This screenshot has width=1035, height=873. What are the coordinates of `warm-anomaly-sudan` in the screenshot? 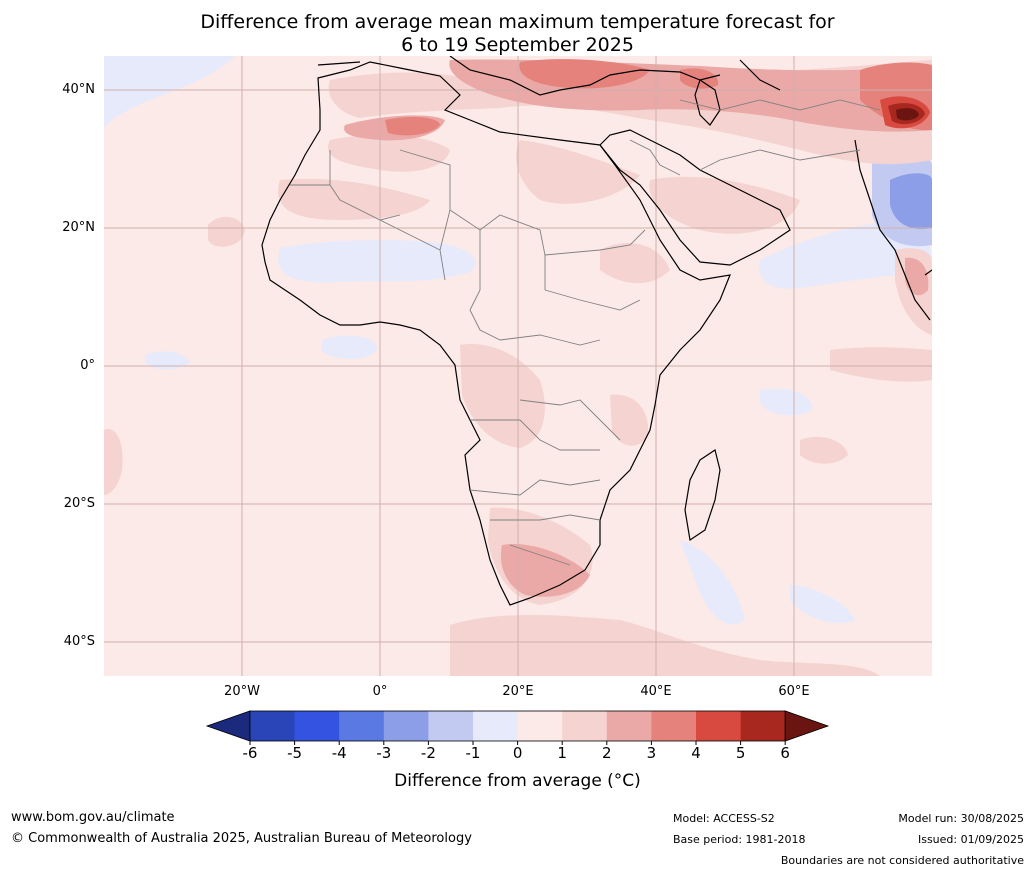 It's located at (578, 172).